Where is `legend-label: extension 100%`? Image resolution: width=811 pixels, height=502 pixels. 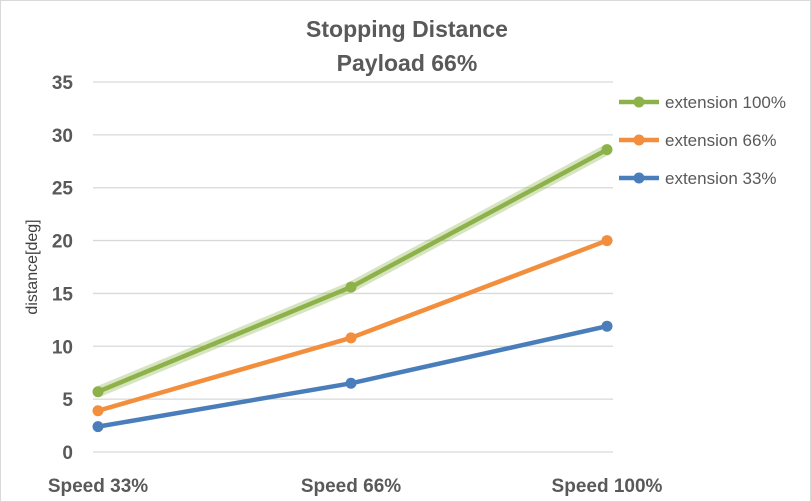
legend-label: extension 100% is located at coordinates (725, 102).